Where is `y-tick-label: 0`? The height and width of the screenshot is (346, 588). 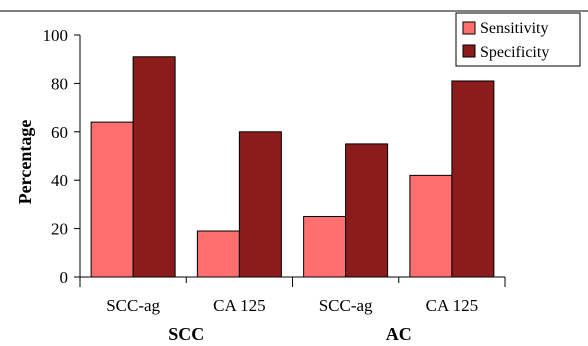
y-tick-label: 0 is located at coordinates (64, 277).